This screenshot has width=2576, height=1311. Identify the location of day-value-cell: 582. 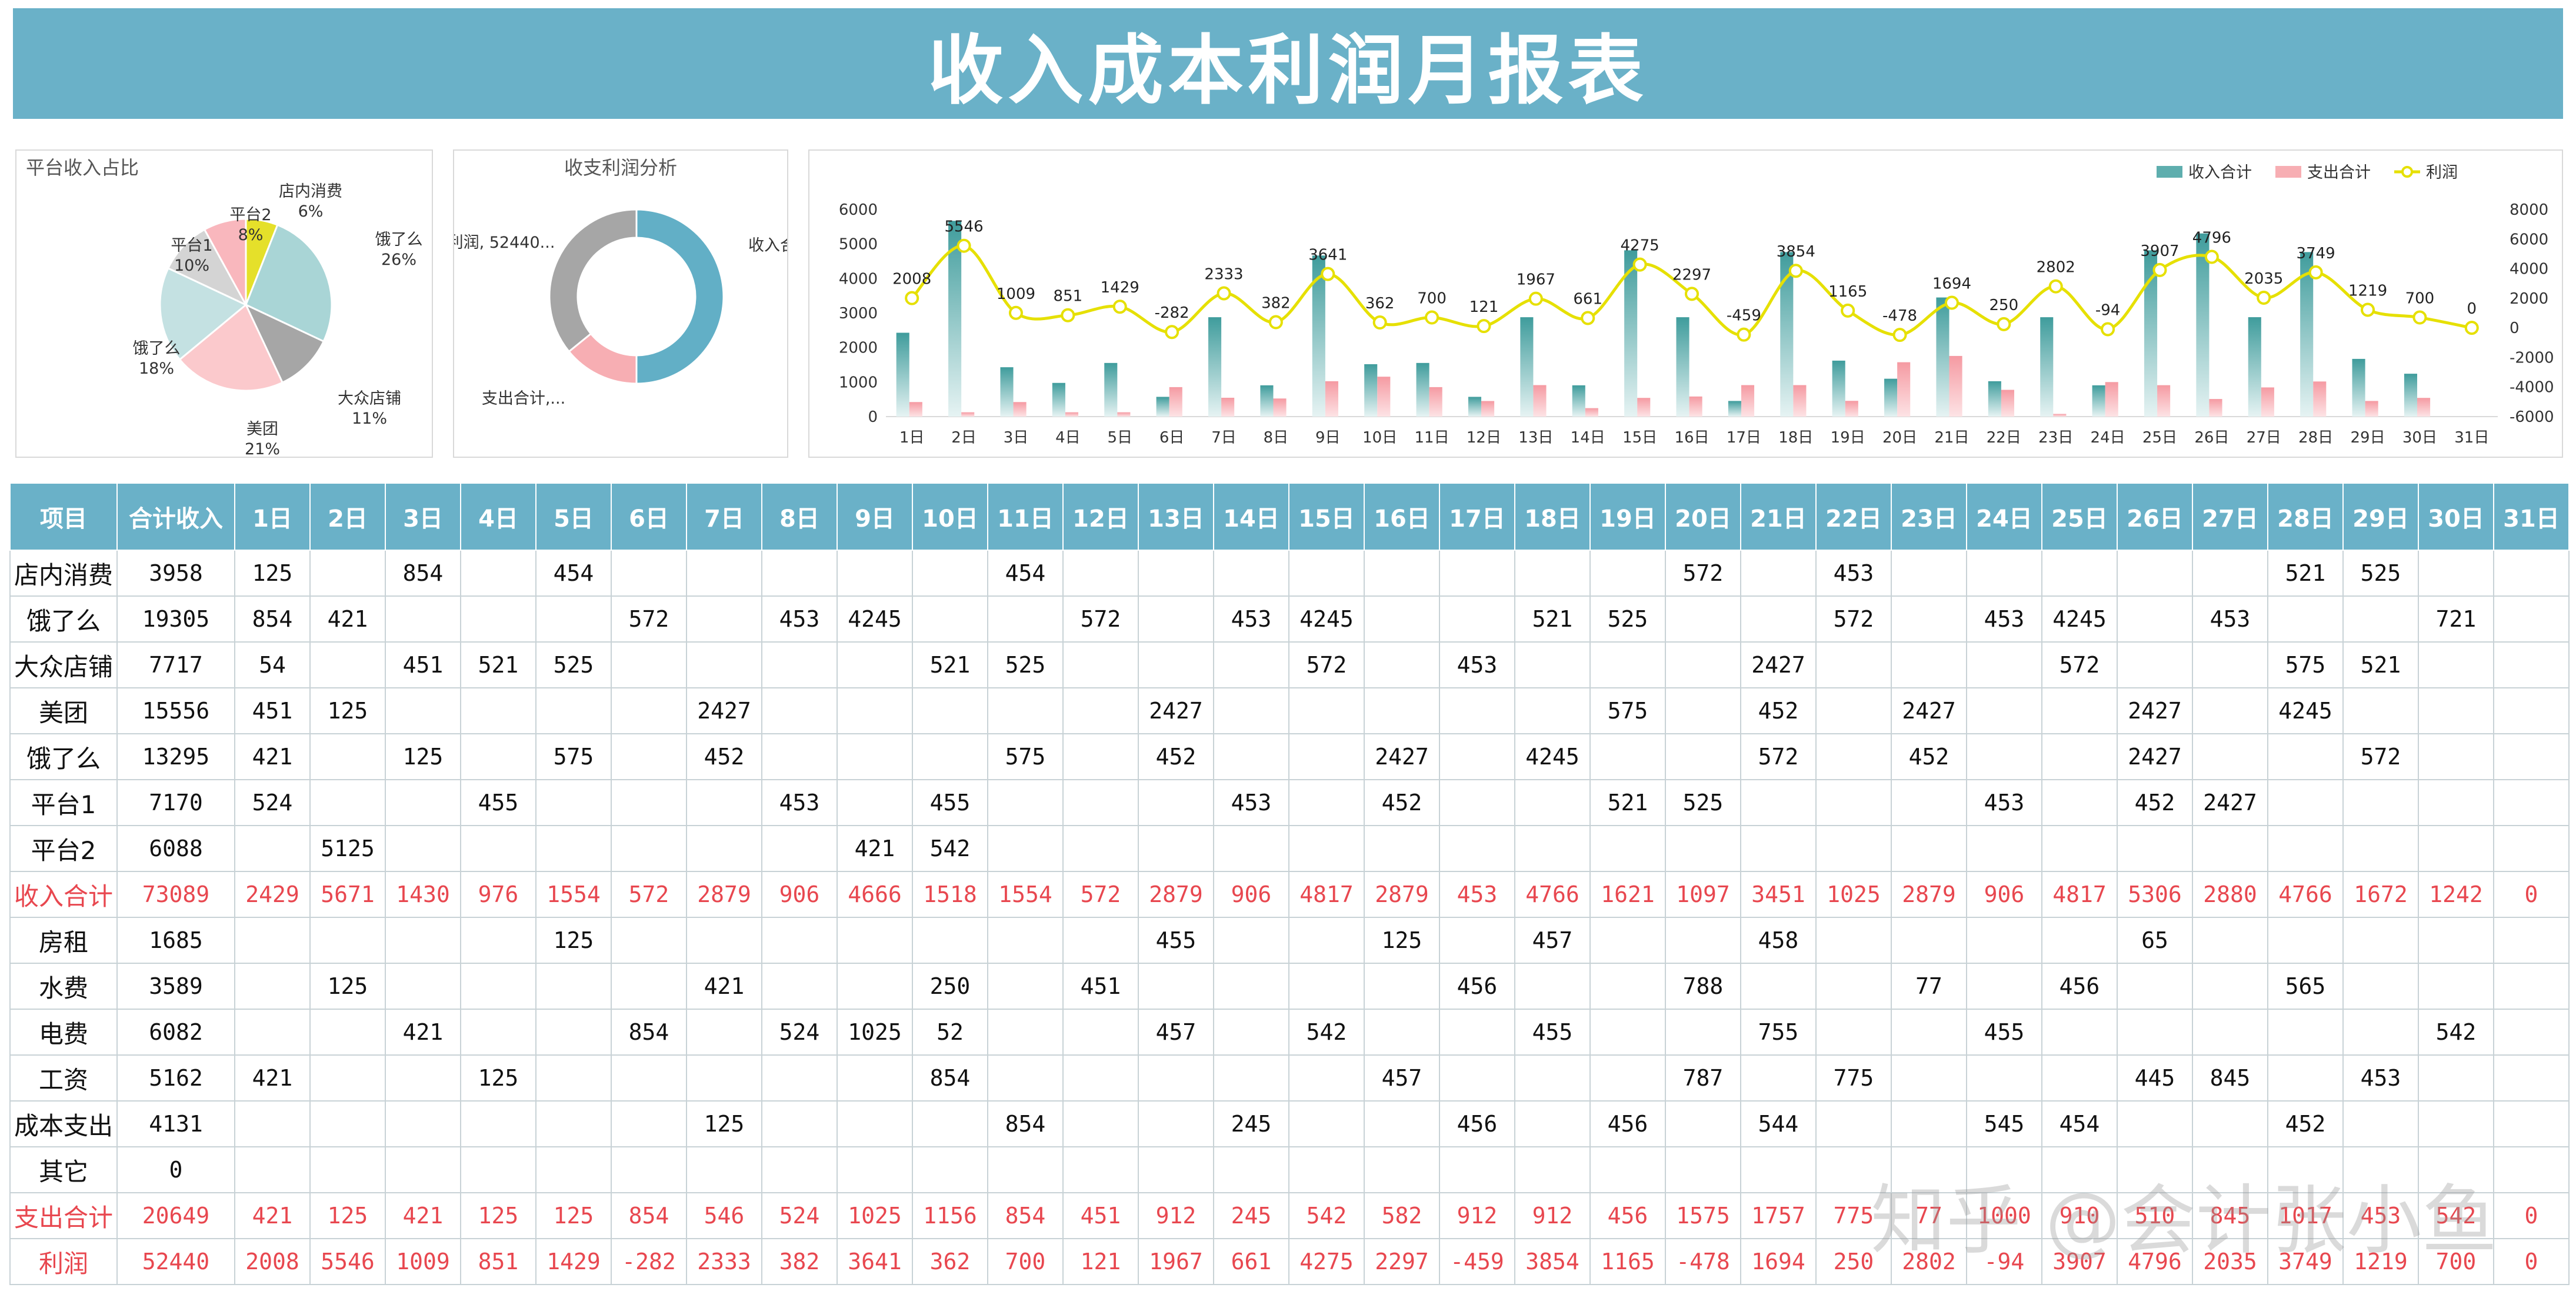
(1402, 1215).